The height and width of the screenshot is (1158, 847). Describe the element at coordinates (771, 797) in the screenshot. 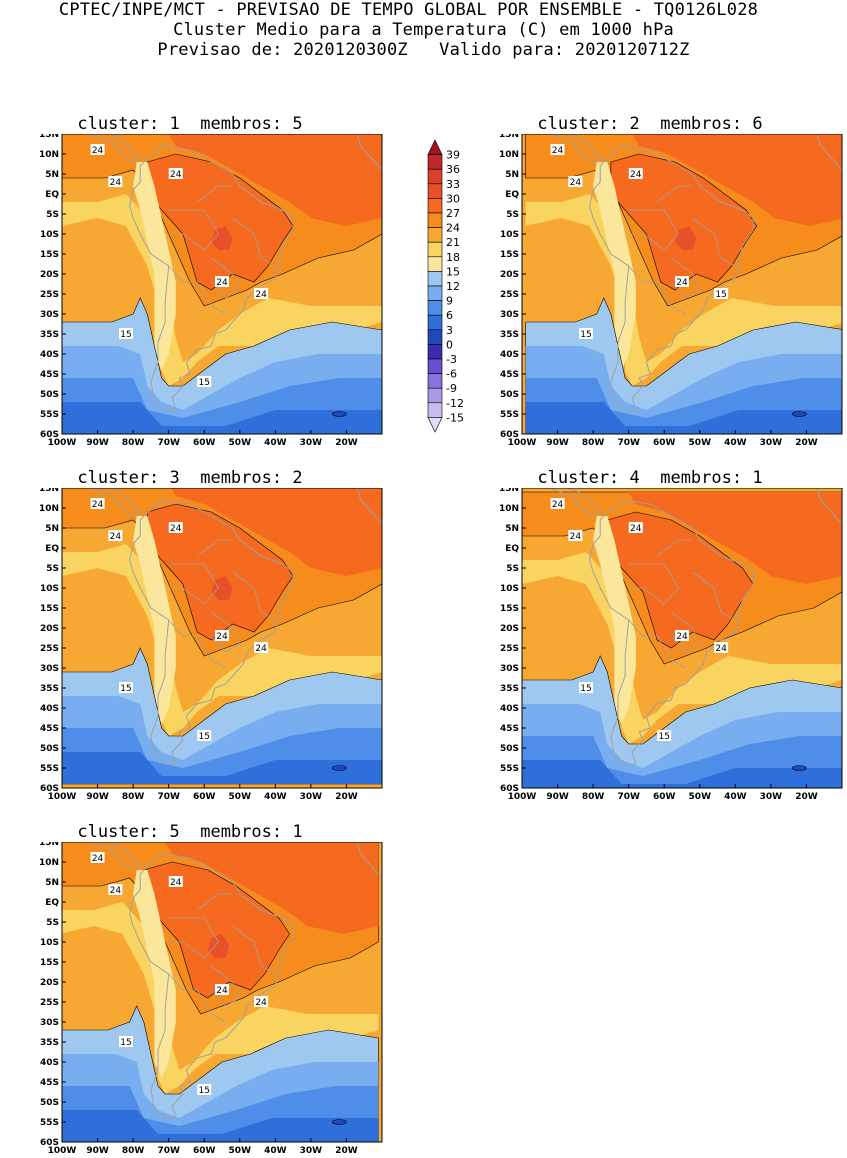

I see `lon-tick-label: 30W` at that location.